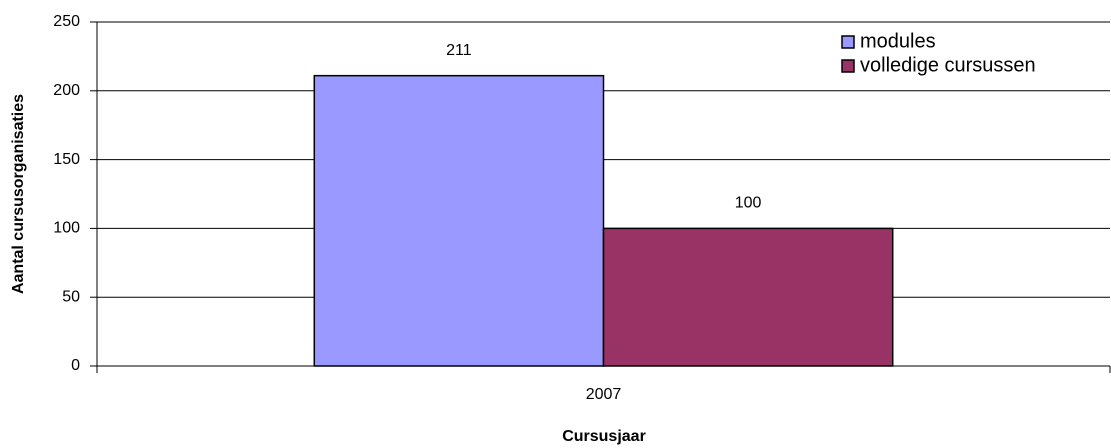  Describe the element at coordinates (898, 41) in the screenshot. I see `legend-label: modules` at that location.